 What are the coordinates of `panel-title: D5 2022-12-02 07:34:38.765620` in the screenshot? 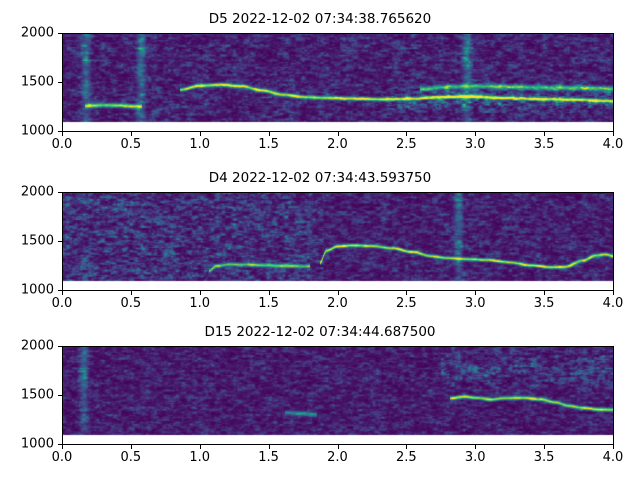 It's located at (320, 19).